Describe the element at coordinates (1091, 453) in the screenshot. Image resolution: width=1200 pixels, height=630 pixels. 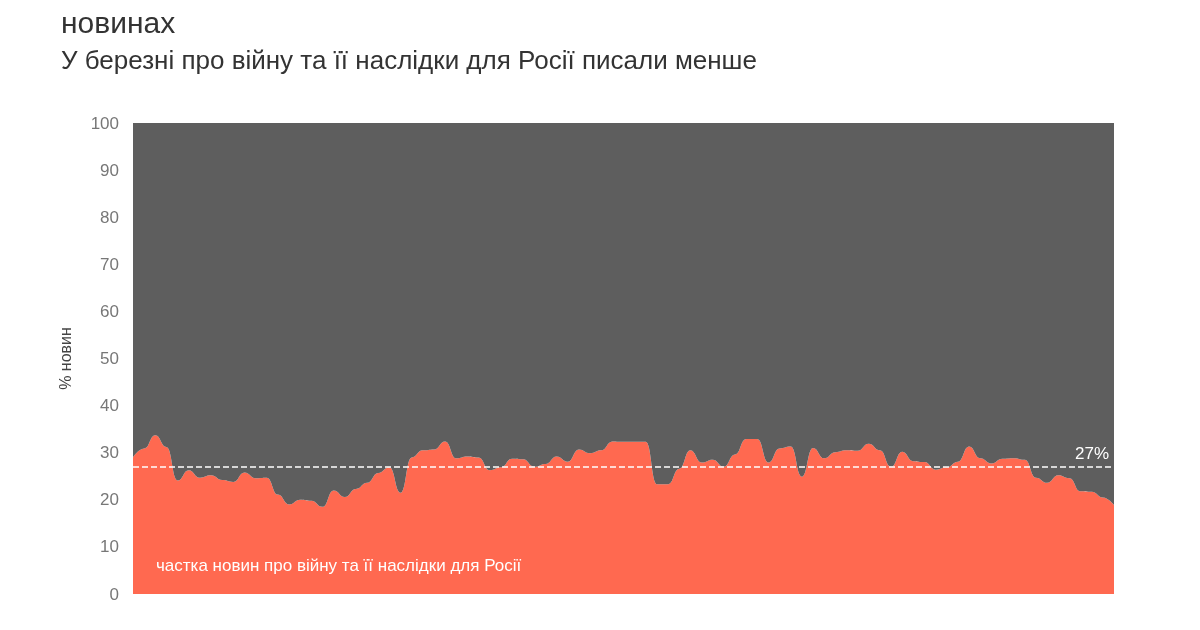
I see `ref-line-label: 27%` at that location.